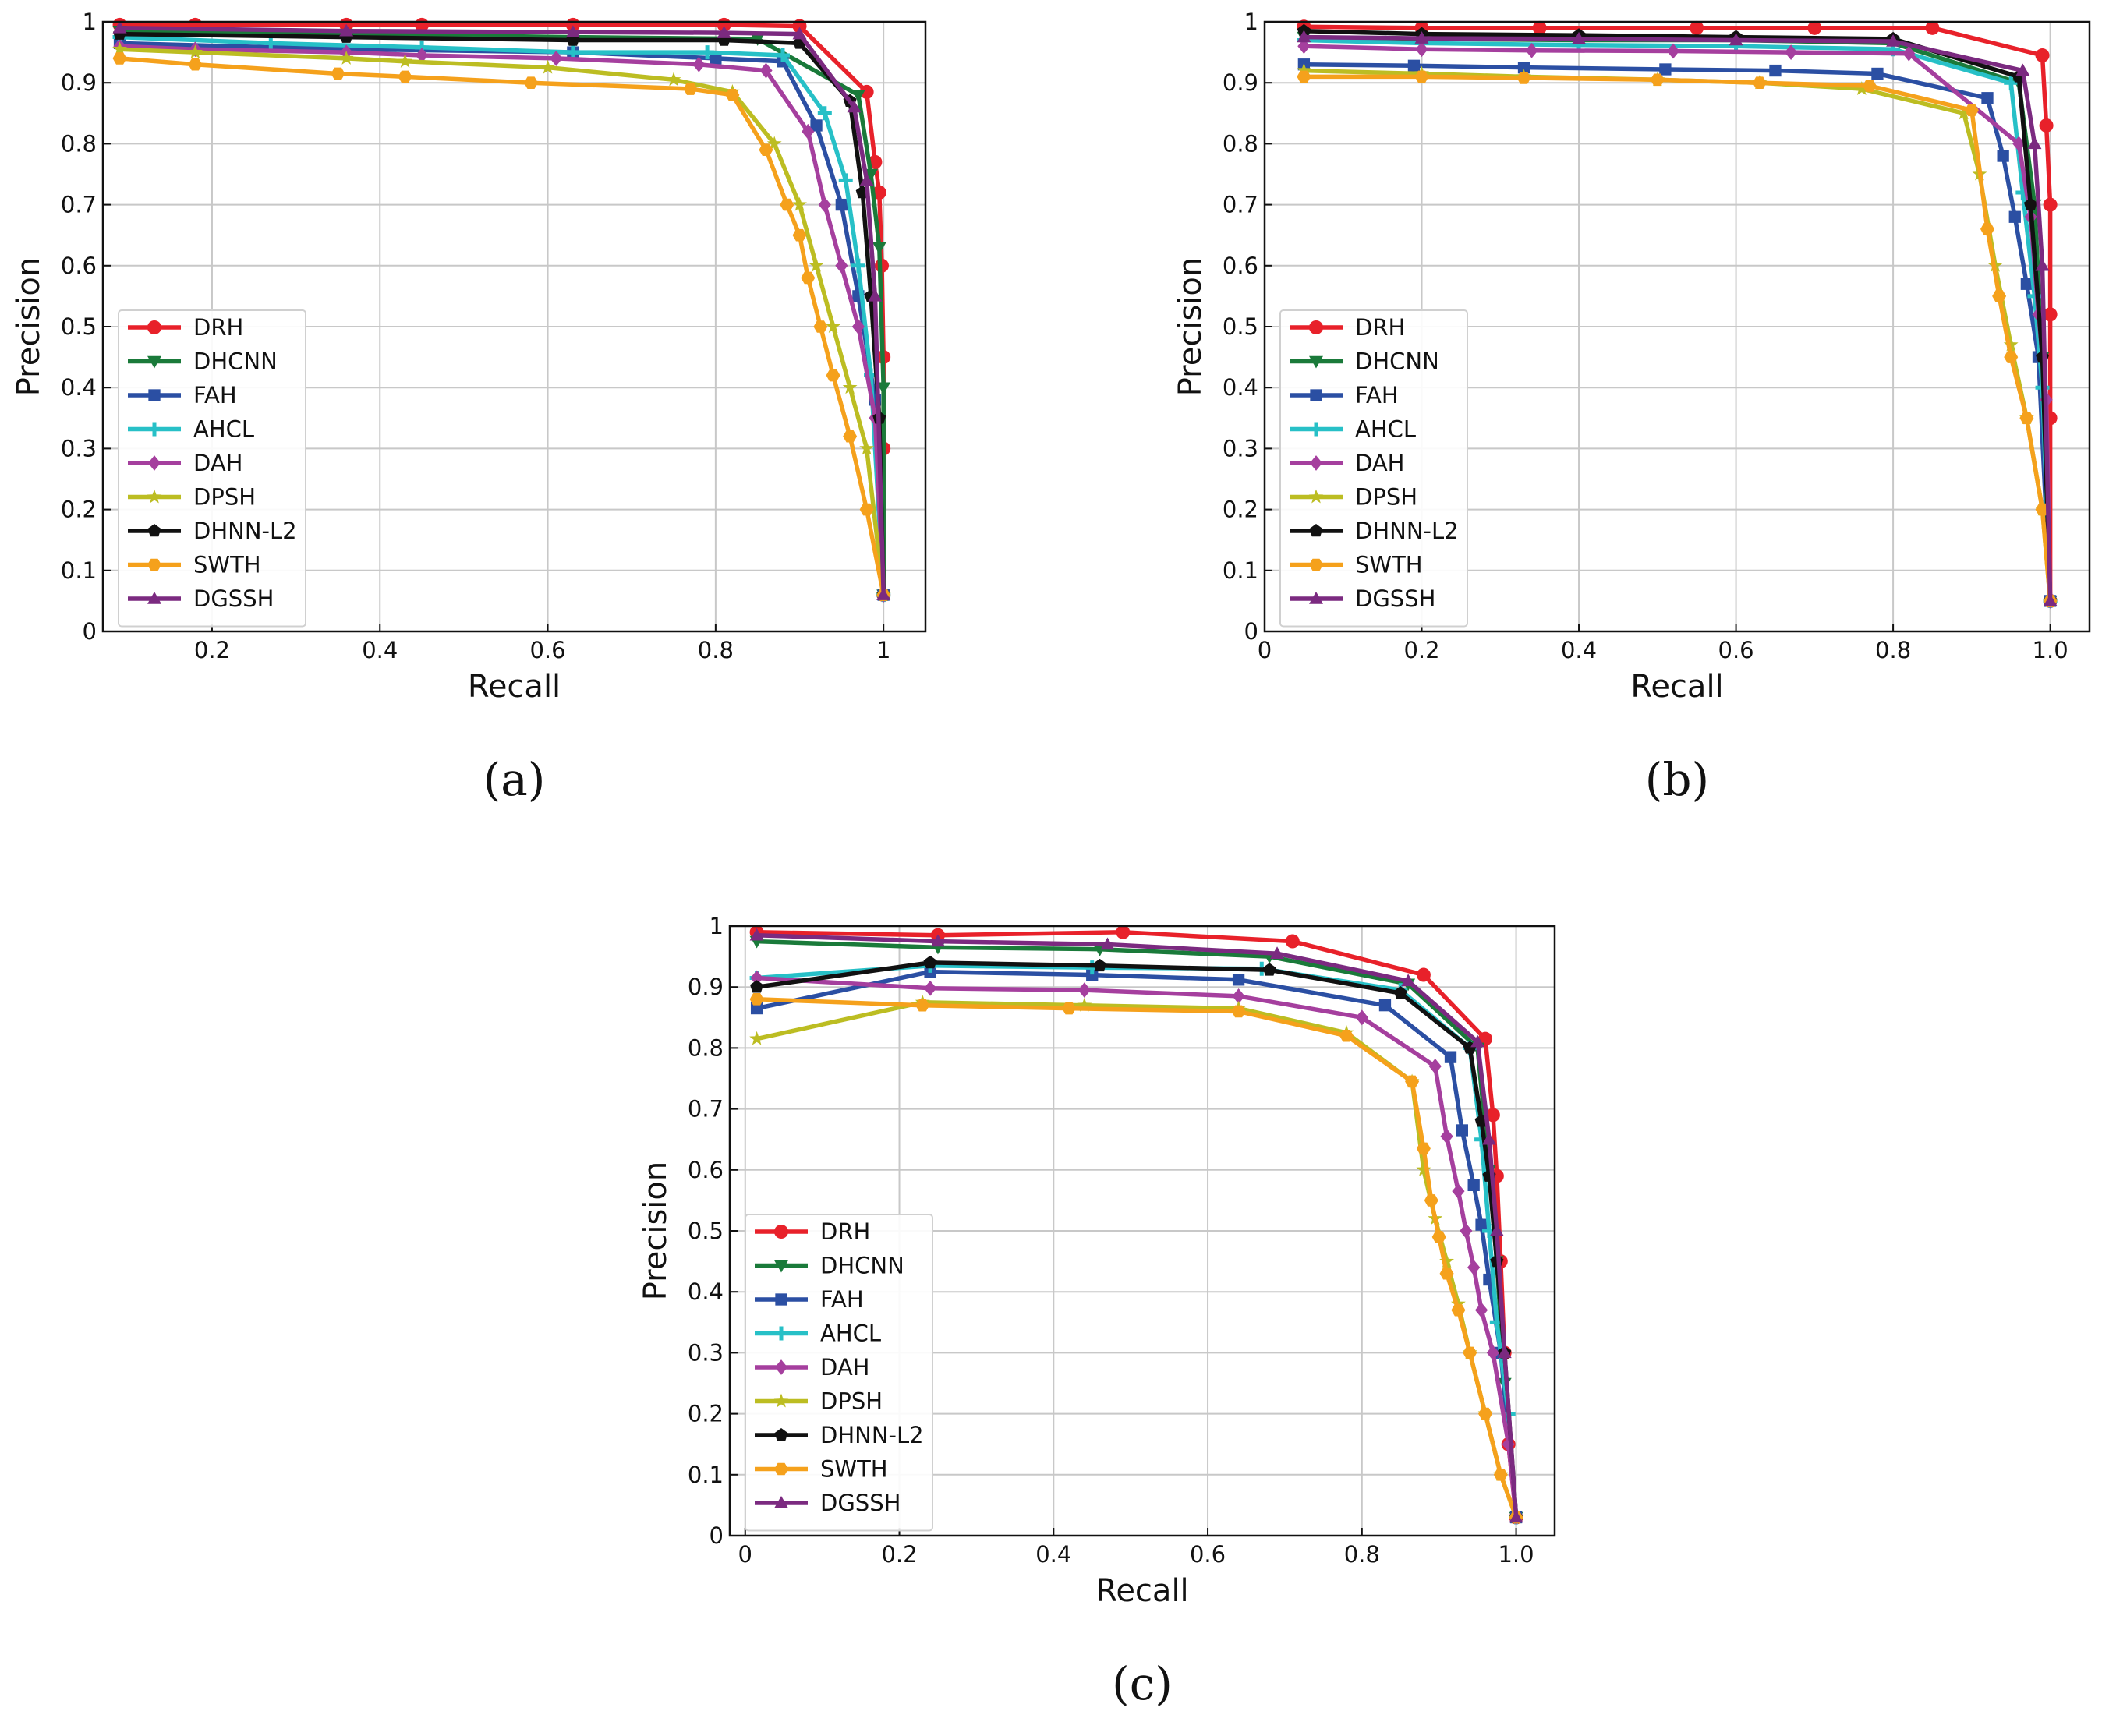 Image resolution: width=2102 pixels, height=1736 pixels. What do you see at coordinates (716, 650) in the screenshot?
I see `x-tick-label: 0.8` at bounding box center [716, 650].